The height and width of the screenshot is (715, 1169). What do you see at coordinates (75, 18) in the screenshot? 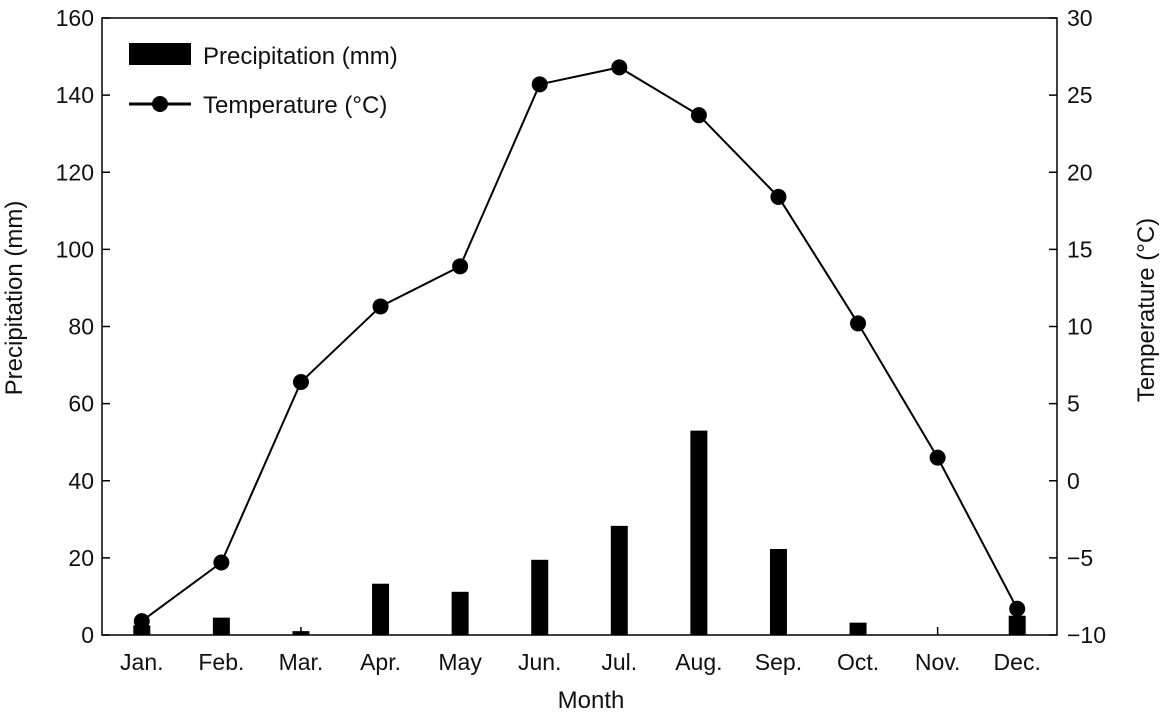
I see `left-y-tick-label: 160` at bounding box center [75, 18].